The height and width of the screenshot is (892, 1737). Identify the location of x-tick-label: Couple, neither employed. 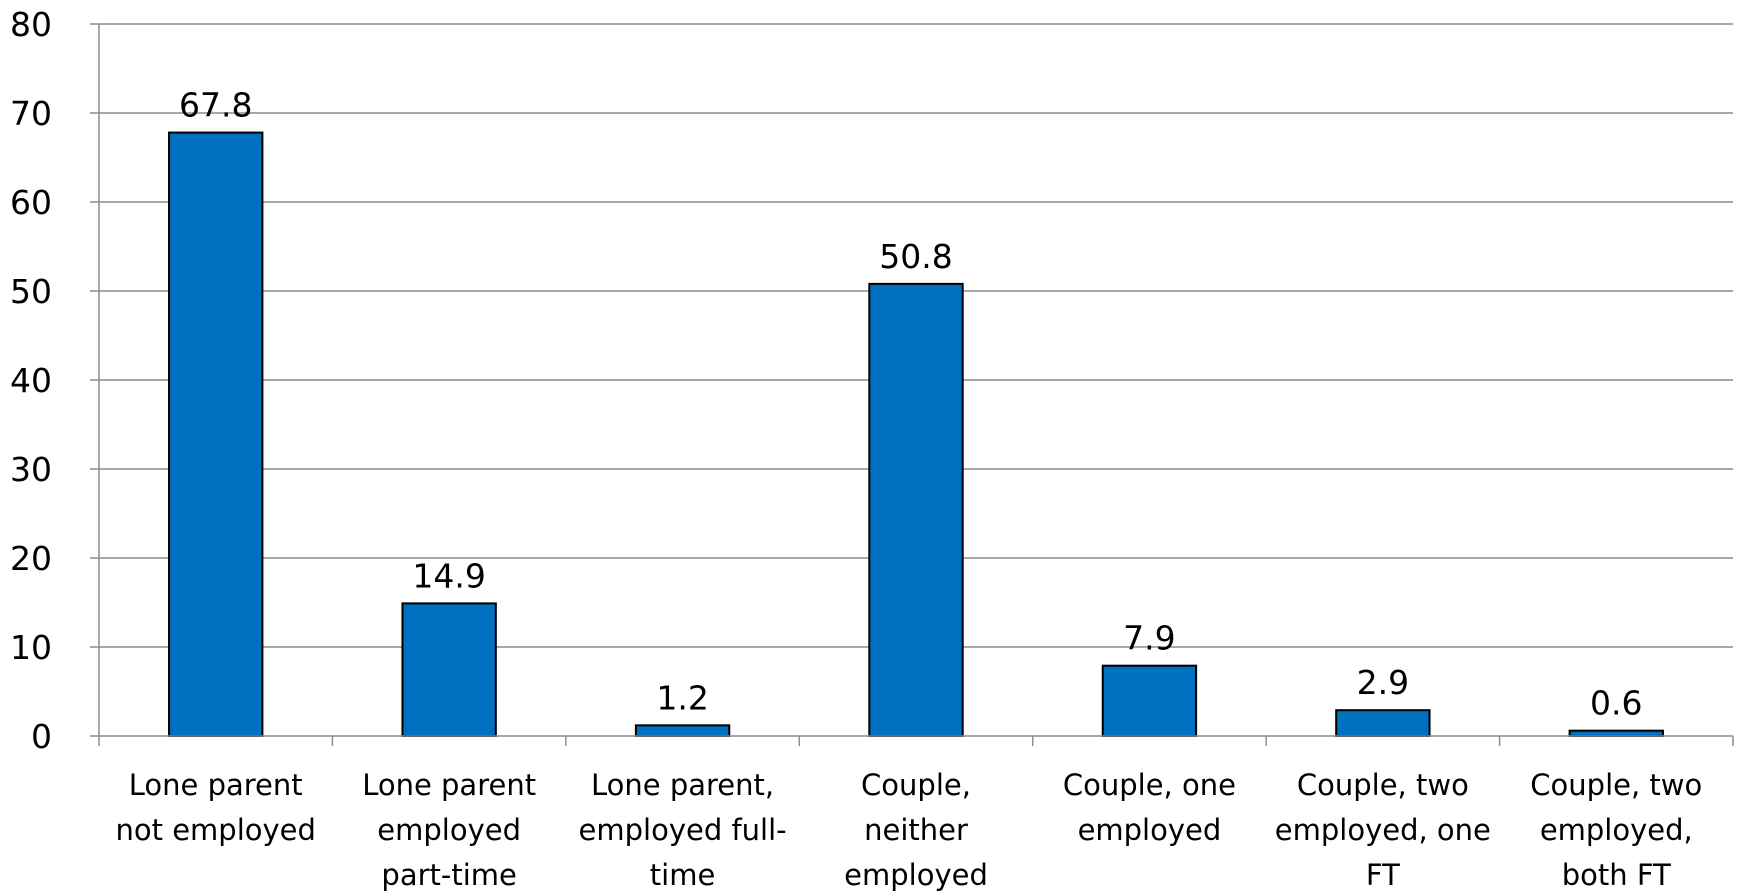
(916, 830).